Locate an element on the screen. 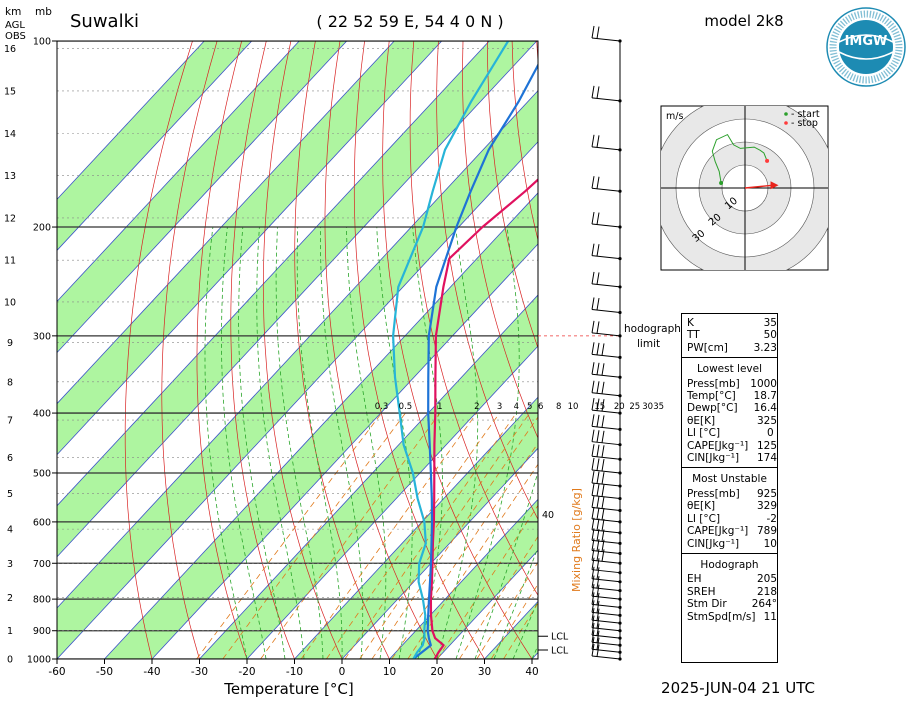  legend-stop-label: - stop is located at coordinates (804, 123).